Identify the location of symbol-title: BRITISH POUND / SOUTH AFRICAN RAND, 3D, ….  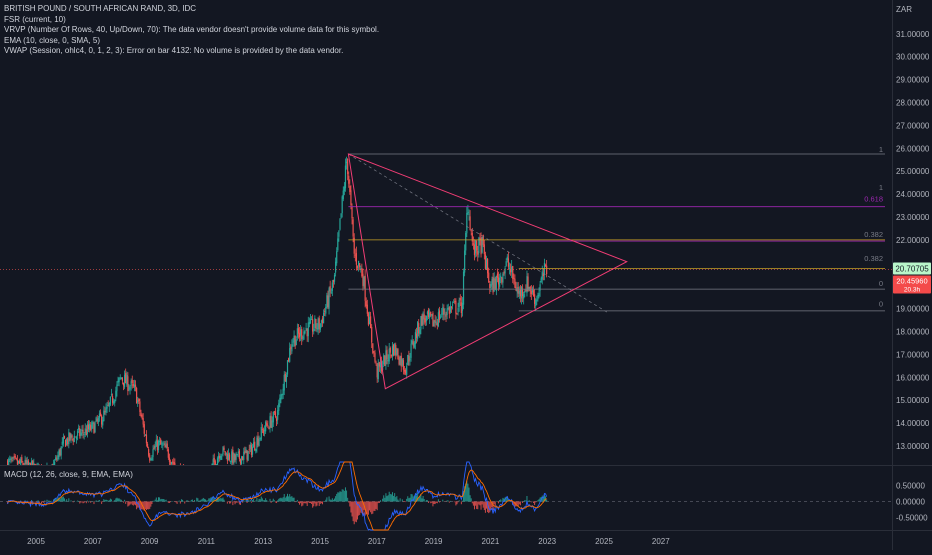
(191, 9).